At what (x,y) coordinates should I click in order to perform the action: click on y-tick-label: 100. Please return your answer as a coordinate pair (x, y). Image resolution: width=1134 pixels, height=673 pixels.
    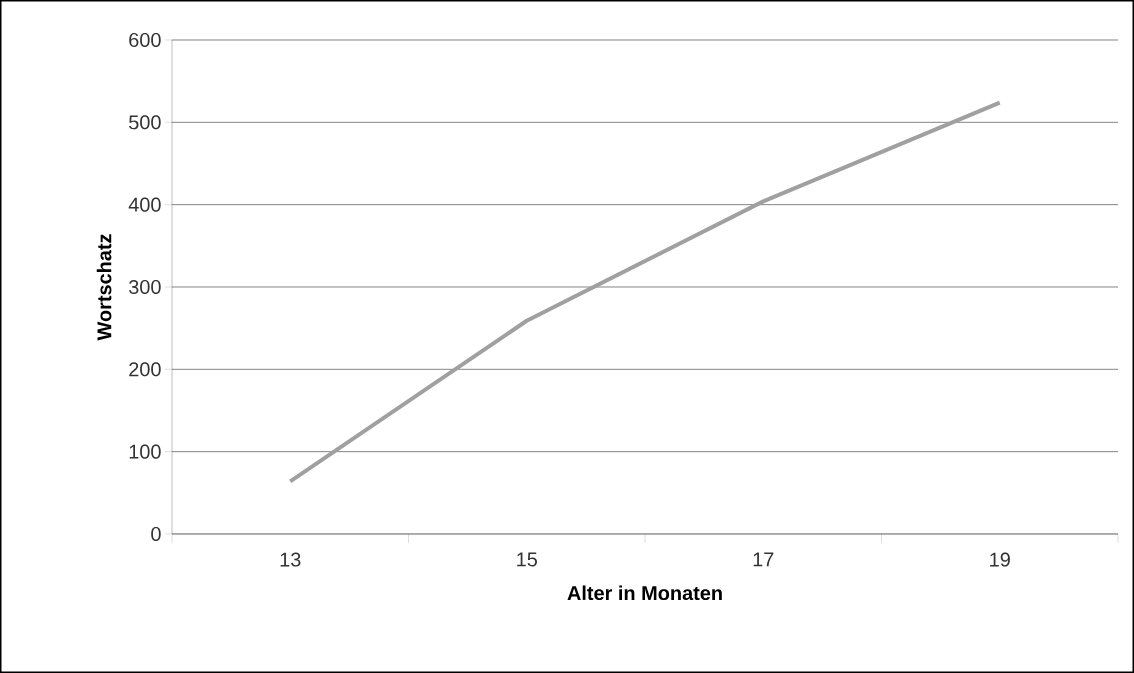
    Looking at the image, I should click on (145, 451).